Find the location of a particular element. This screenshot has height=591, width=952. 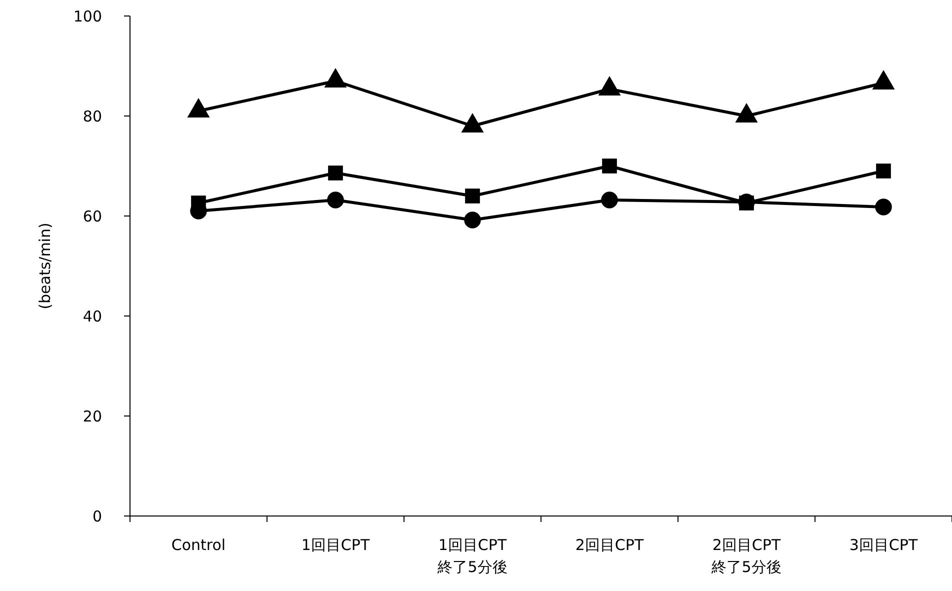

y-tick-label: 60 is located at coordinates (92, 216).